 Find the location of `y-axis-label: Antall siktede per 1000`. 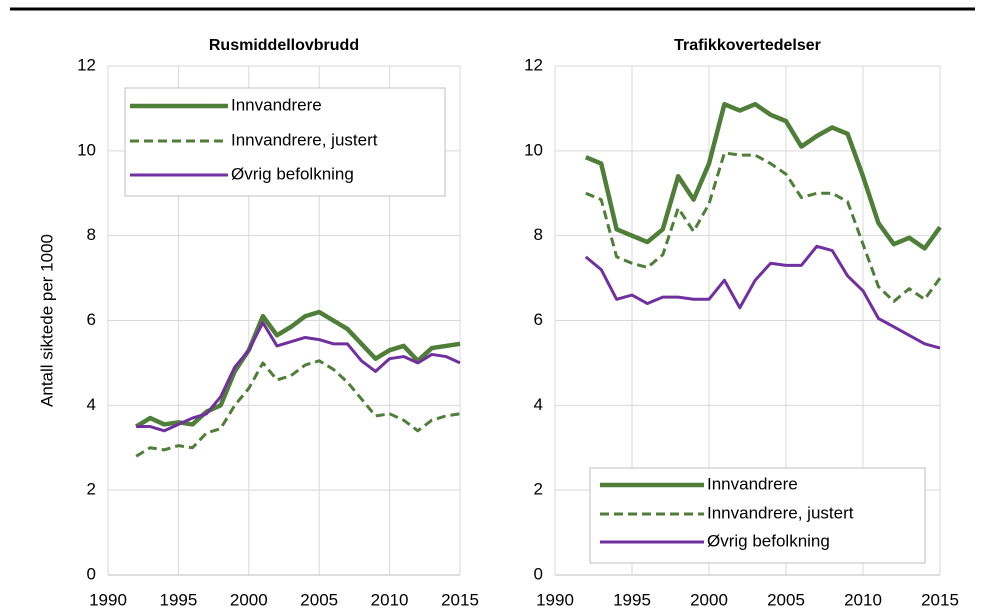

y-axis-label: Antall siktede per 1000 is located at coordinates (46, 320).